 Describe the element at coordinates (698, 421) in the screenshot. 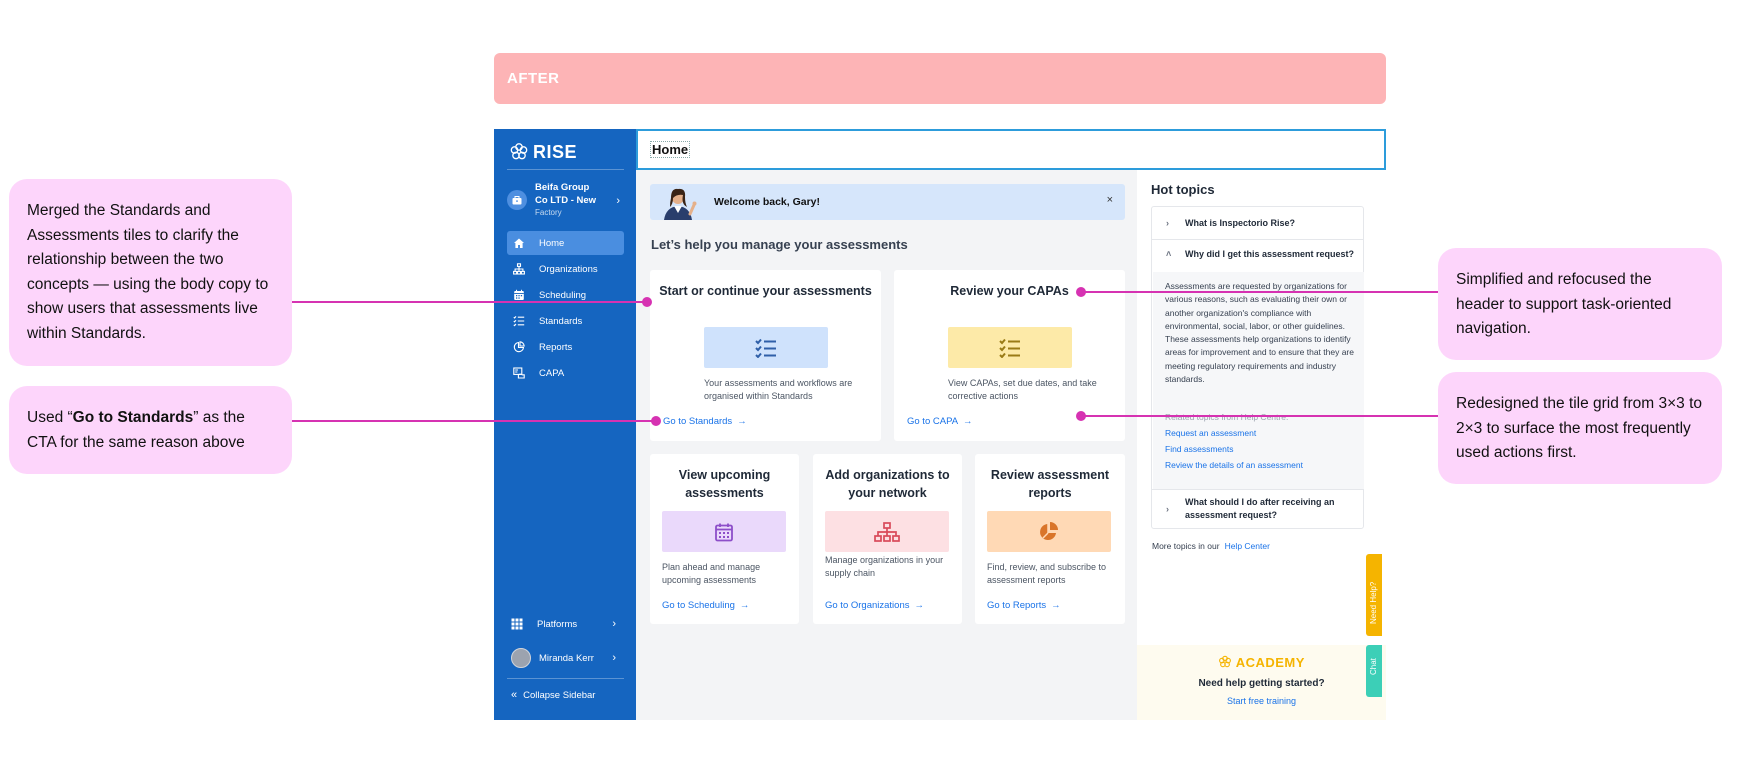

I see `link-label: Go to Standards` at that location.